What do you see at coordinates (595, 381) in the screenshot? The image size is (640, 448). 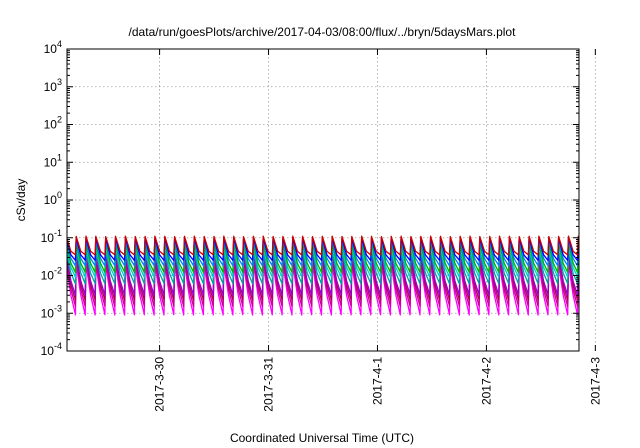 I see `x-tick-label: 2017-4-3` at bounding box center [595, 381].